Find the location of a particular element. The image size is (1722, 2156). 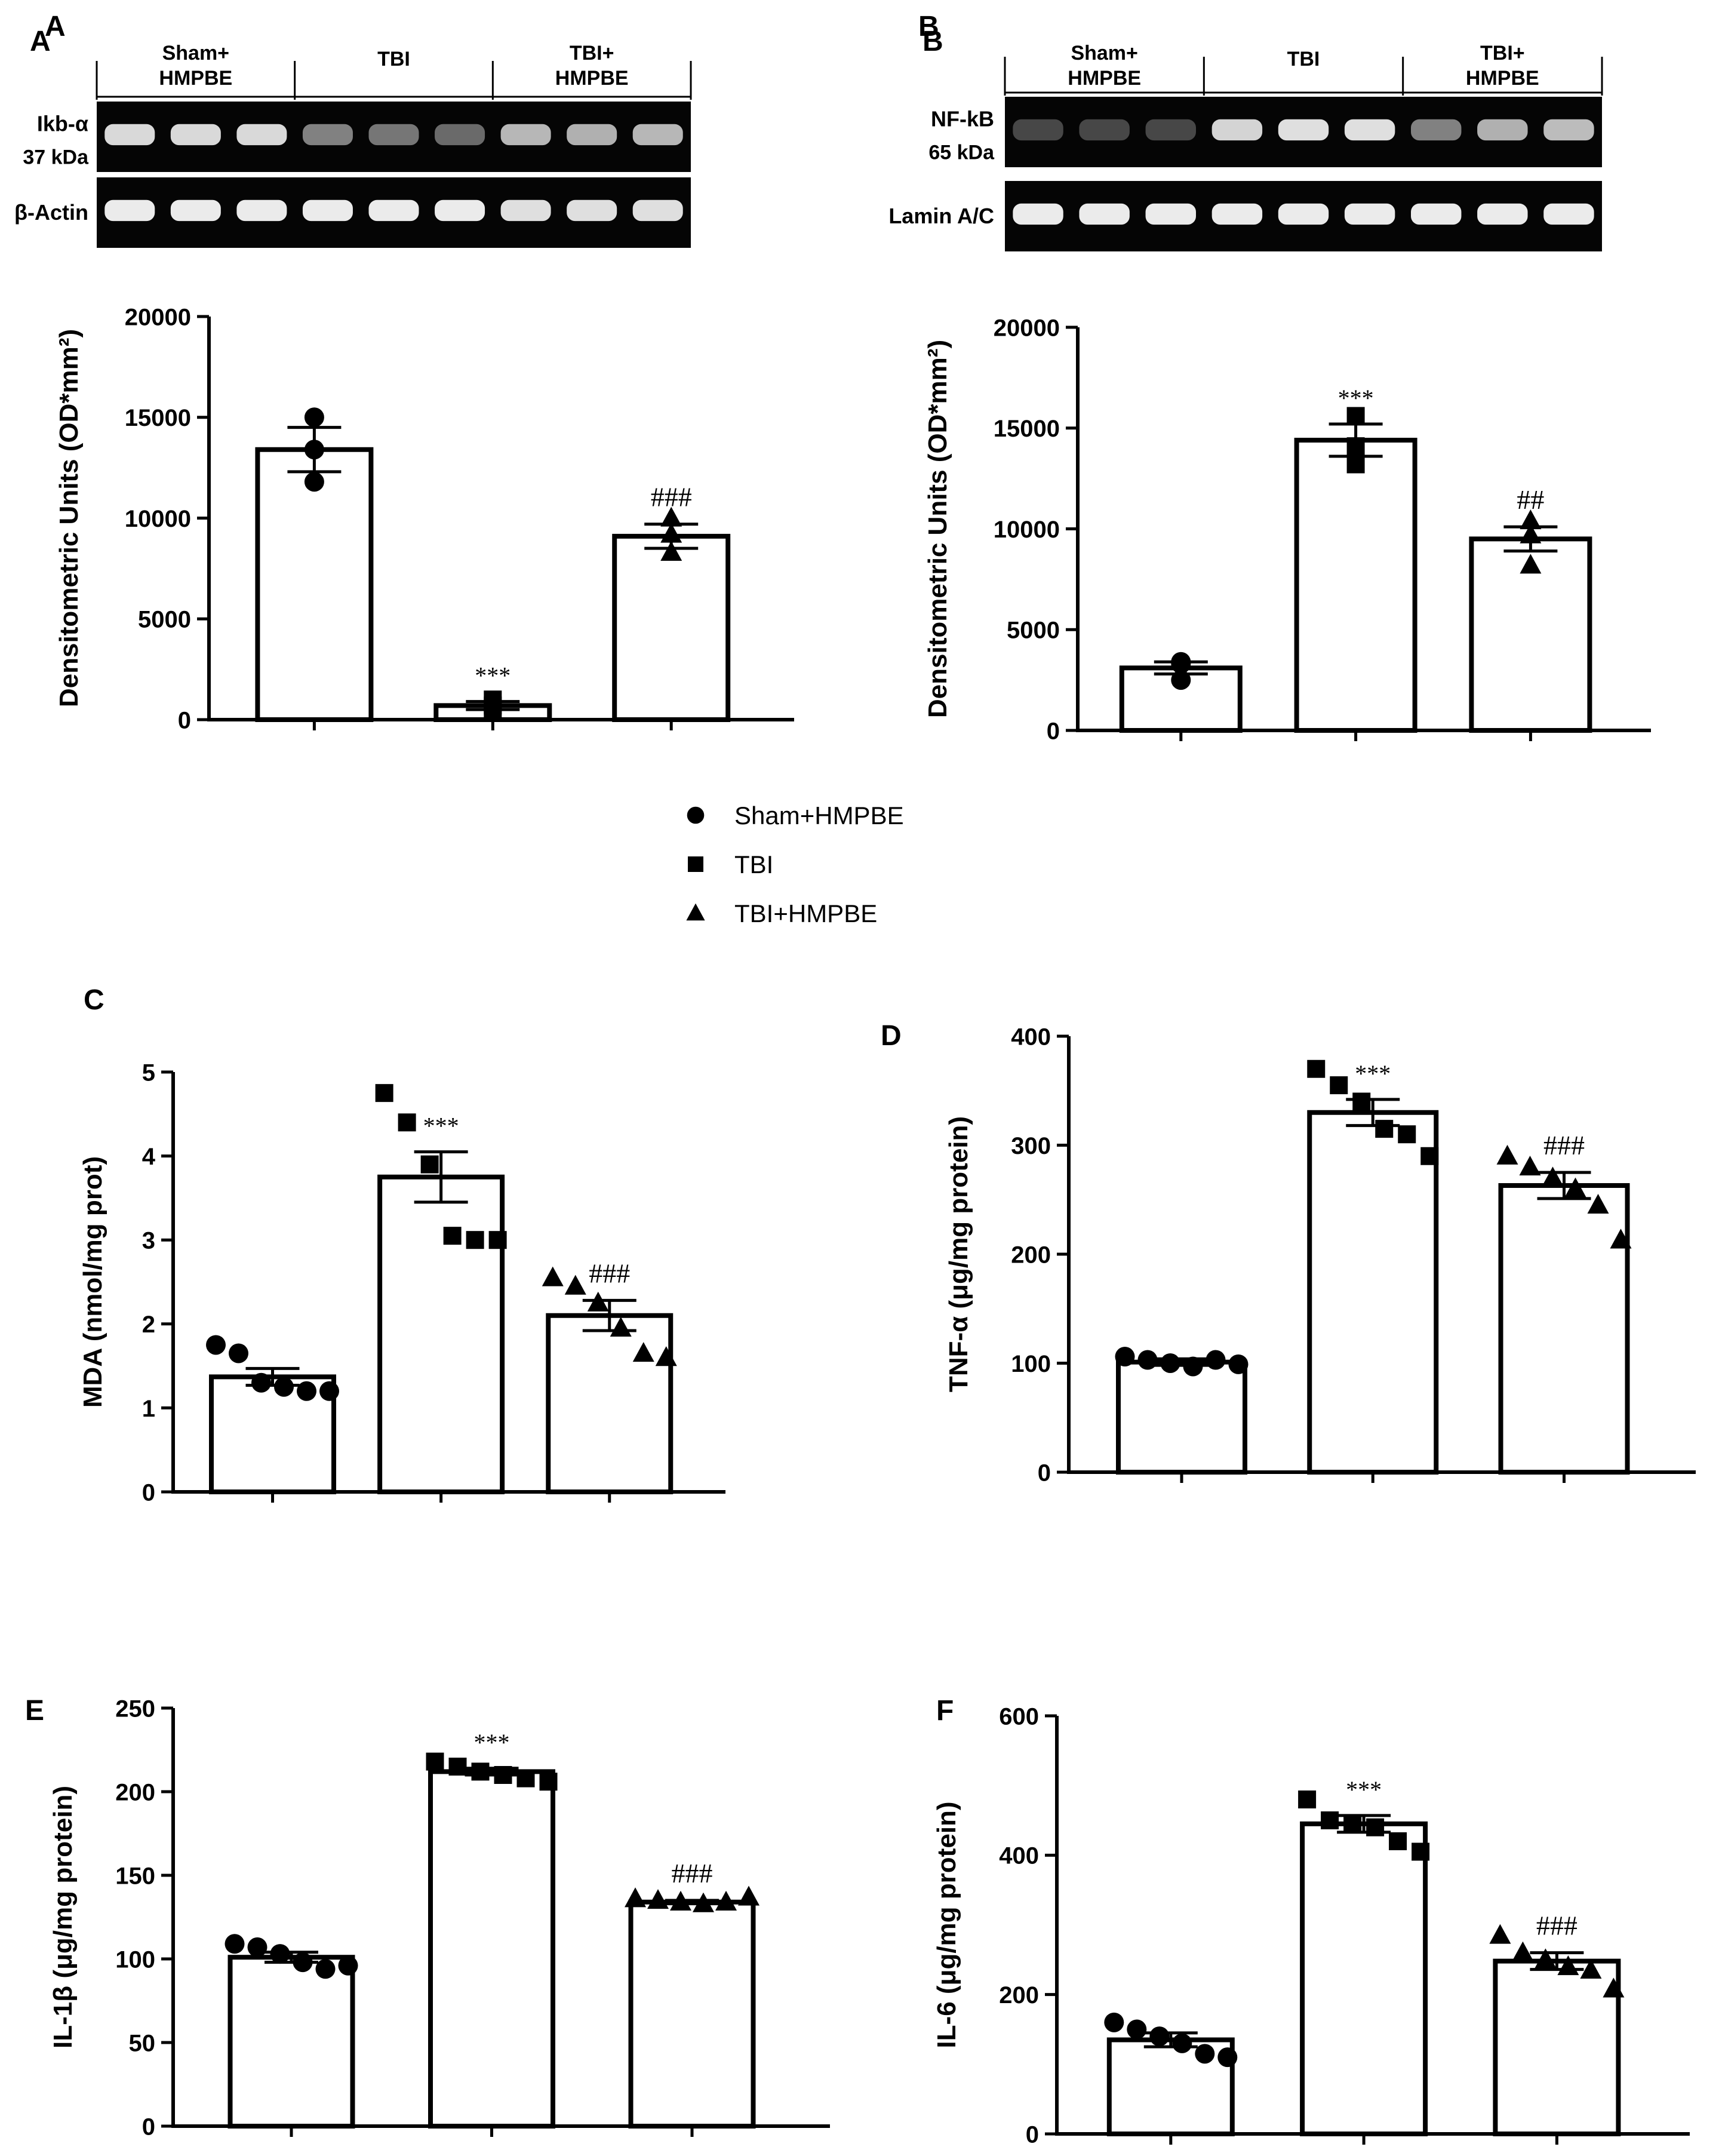

legend-label: Sham+HMPBE is located at coordinates (819, 815).